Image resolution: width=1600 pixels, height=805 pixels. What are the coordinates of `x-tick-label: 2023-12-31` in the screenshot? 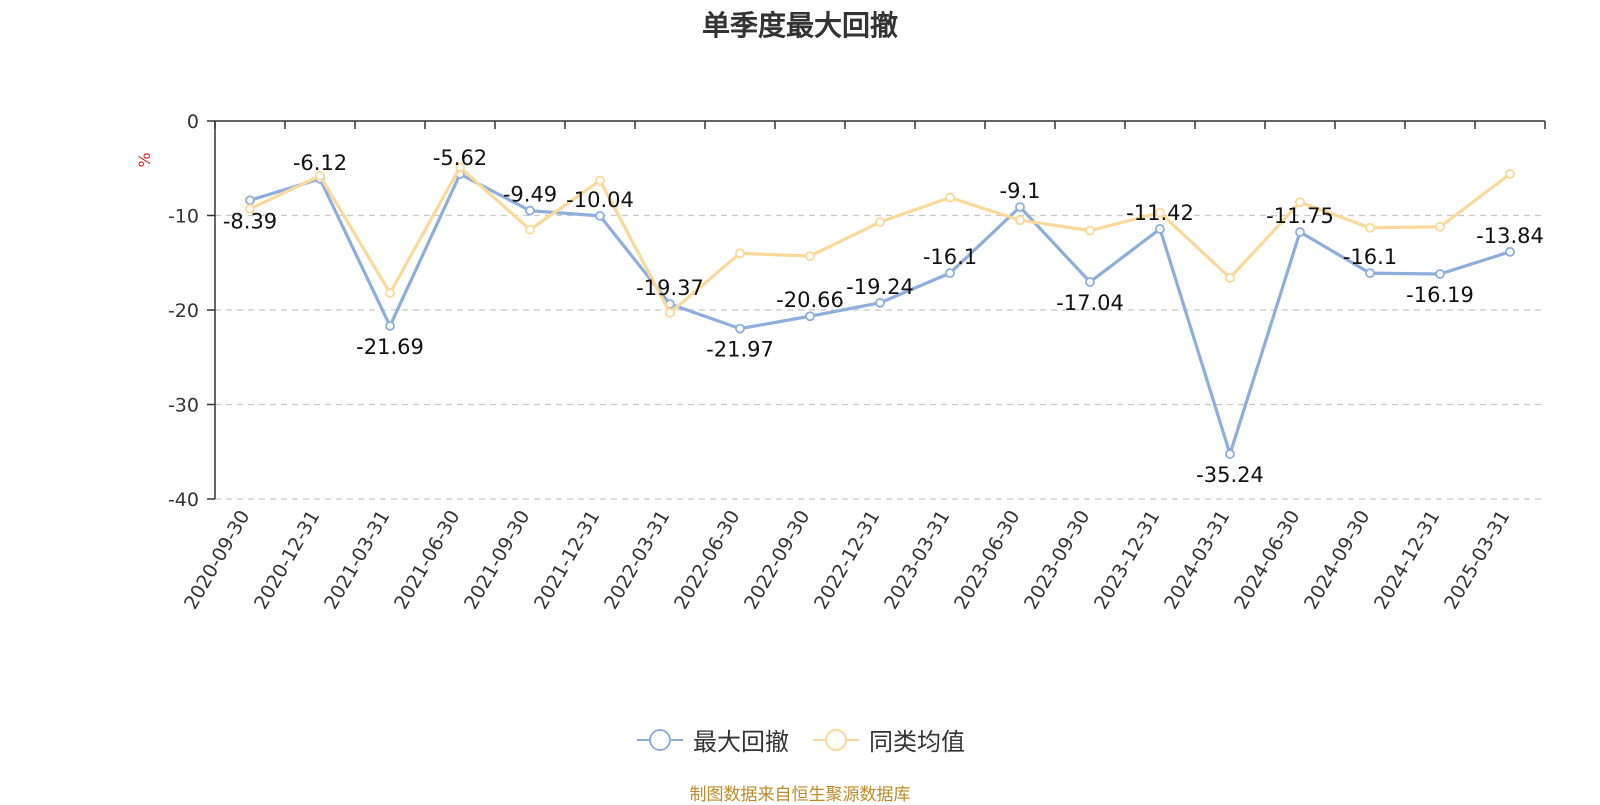 It's located at (1127, 560).